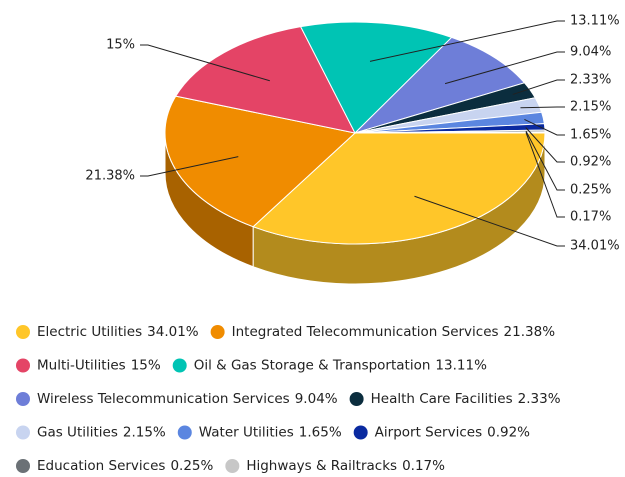 Image resolution: width=625 pixels, height=477 pixels. I want to click on data-label: 2.15%, so click(590, 107).